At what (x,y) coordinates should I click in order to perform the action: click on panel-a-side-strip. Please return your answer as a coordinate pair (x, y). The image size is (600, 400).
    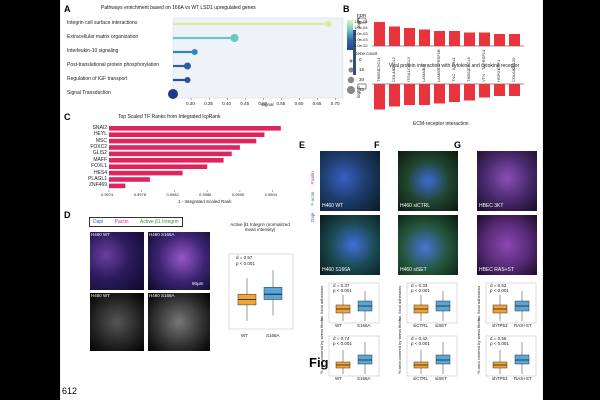
    Looking at the image, I should click on (354, 52).